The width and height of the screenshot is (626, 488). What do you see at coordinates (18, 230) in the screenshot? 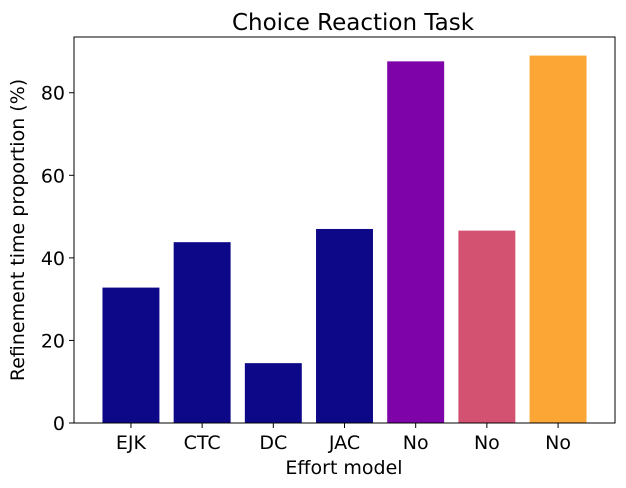
I see `y-axis-label: Refinement time proportion (%)` at bounding box center [18, 230].